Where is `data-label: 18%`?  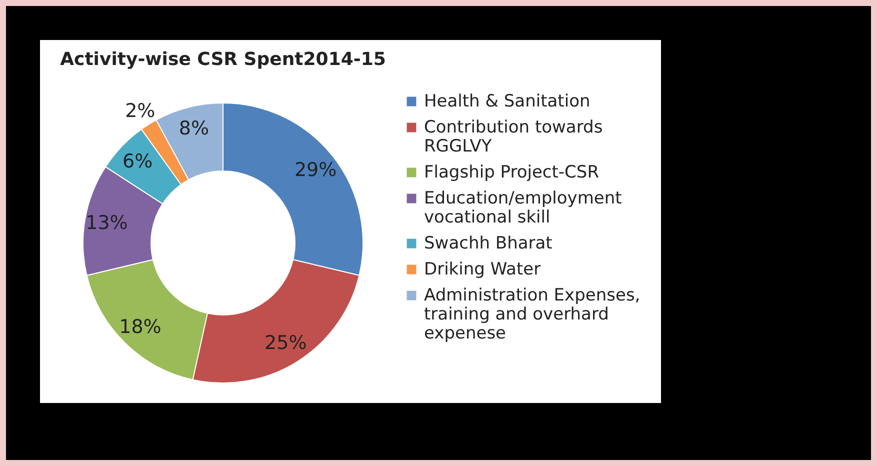
data-label: 18% is located at coordinates (140, 327).